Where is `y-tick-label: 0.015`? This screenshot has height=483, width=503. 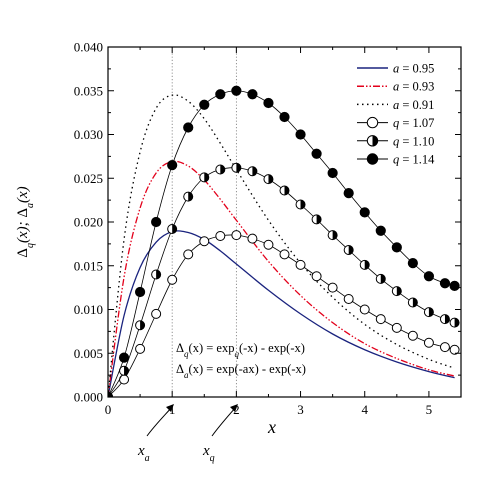 y-tick-label: 0.015 is located at coordinates (88, 265).